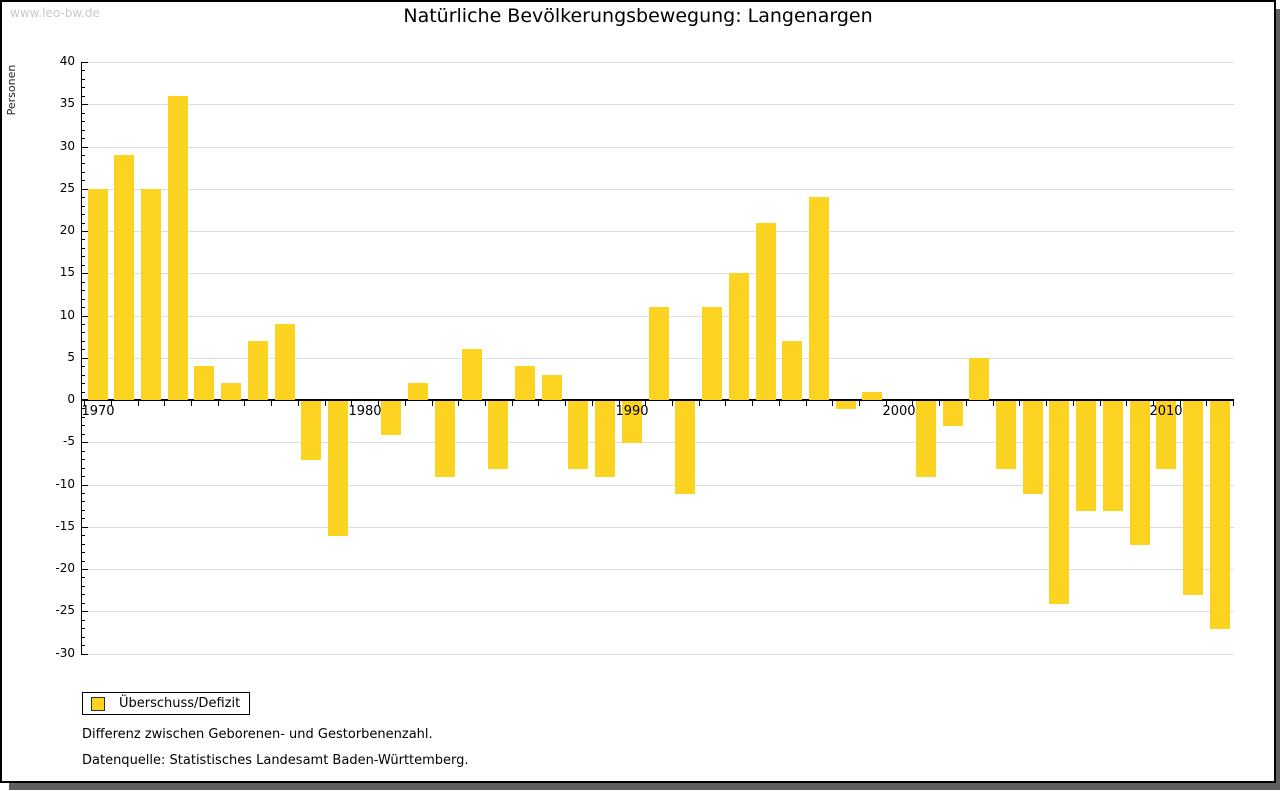 The height and width of the screenshot is (791, 1280). Describe the element at coordinates (739, 336) in the screenshot. I see `bar-1994` at that location.